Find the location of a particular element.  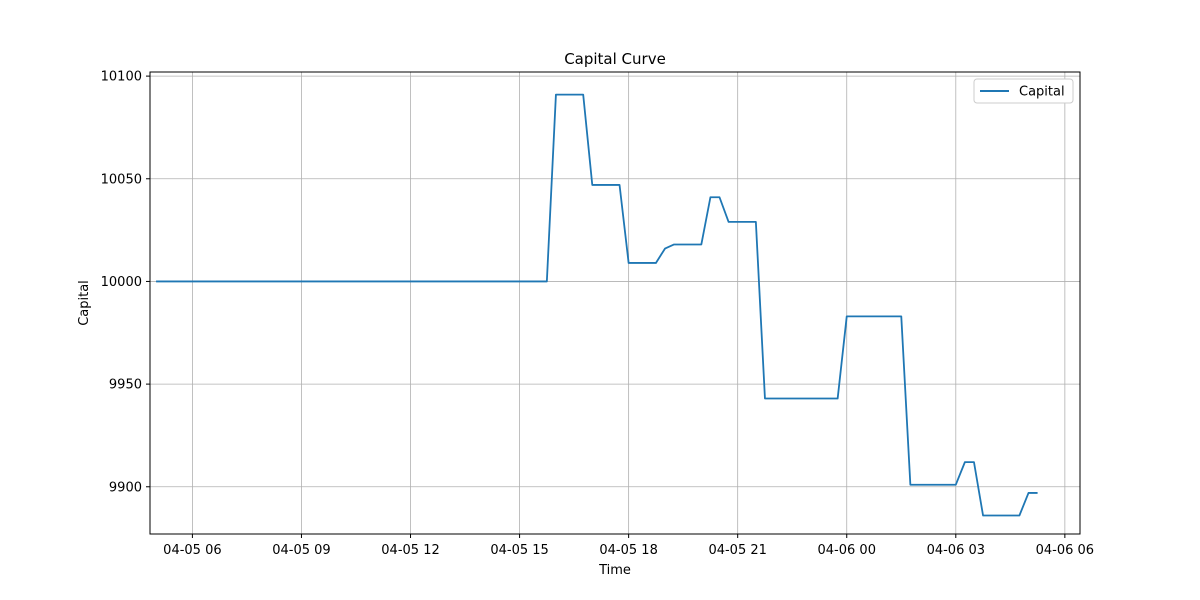

x-tick-label: 04-05 06 is located at coordinates (192, 550).